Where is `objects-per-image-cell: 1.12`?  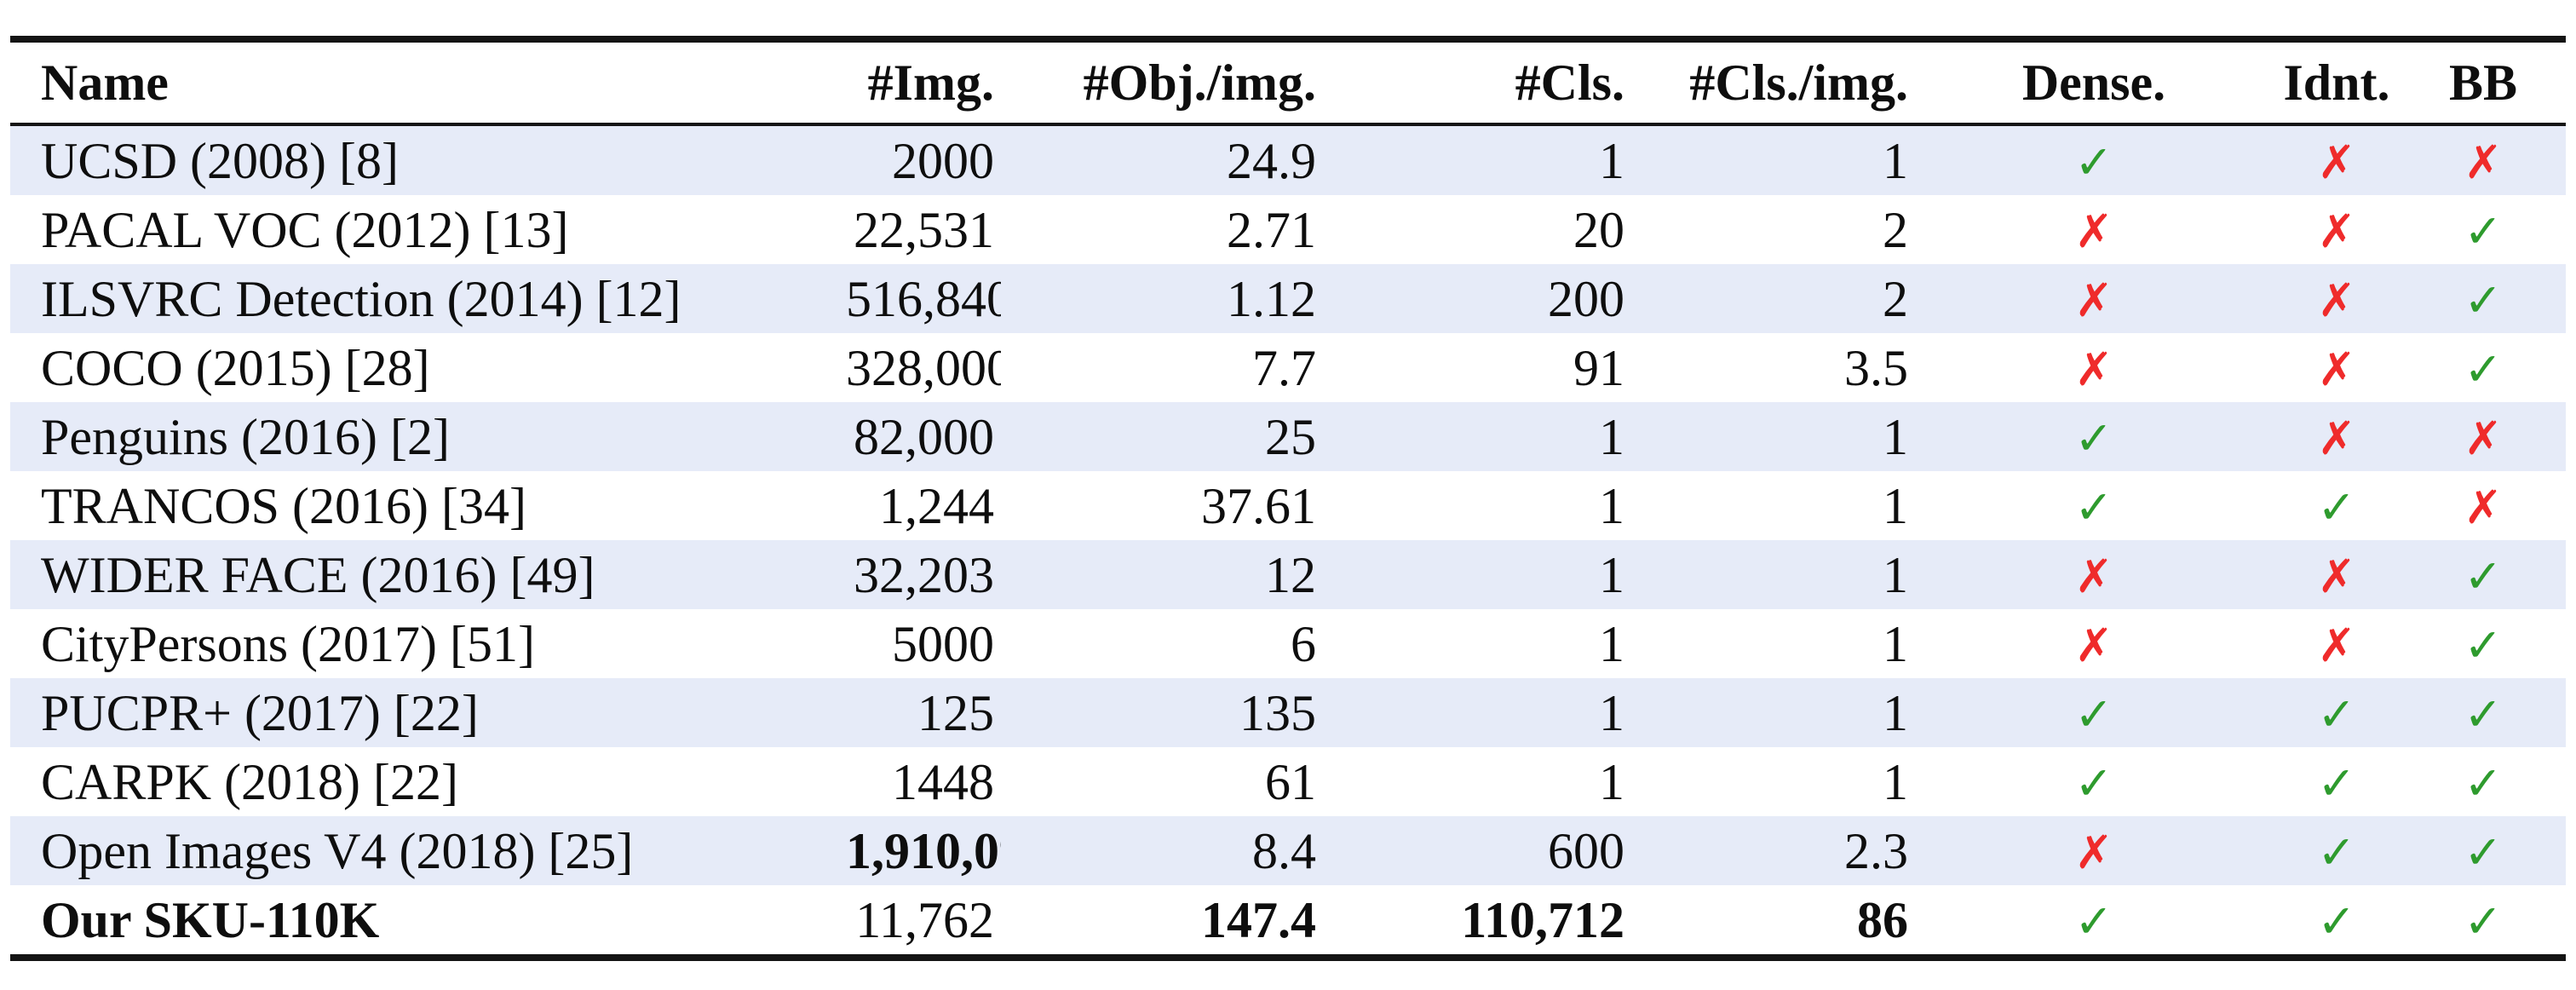
objects-per-image-cell: 1.12 is located at coordinates (1271, 298).